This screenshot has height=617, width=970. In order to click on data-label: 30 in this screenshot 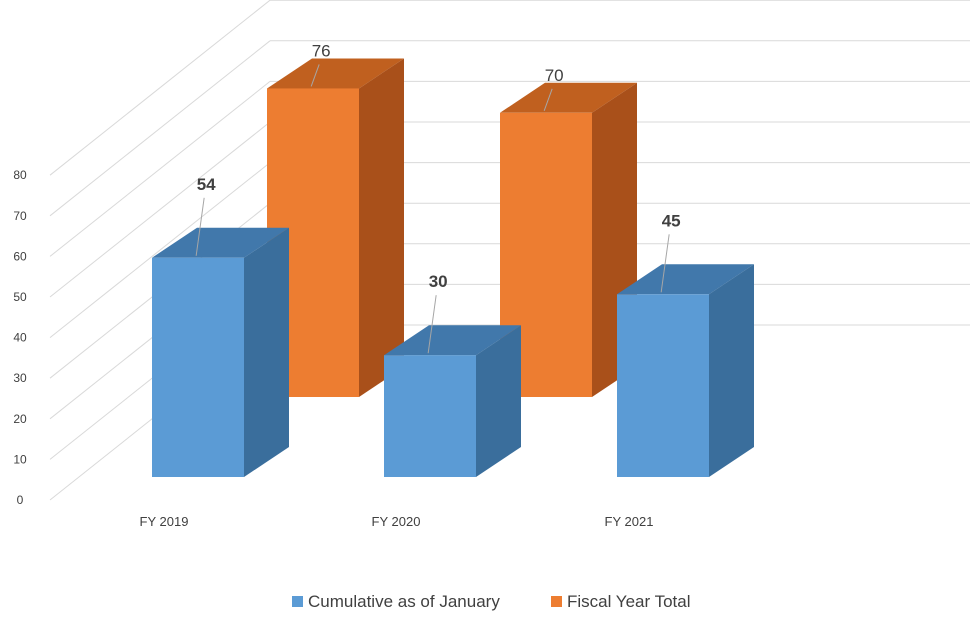, I will do `click(438, 281)`.